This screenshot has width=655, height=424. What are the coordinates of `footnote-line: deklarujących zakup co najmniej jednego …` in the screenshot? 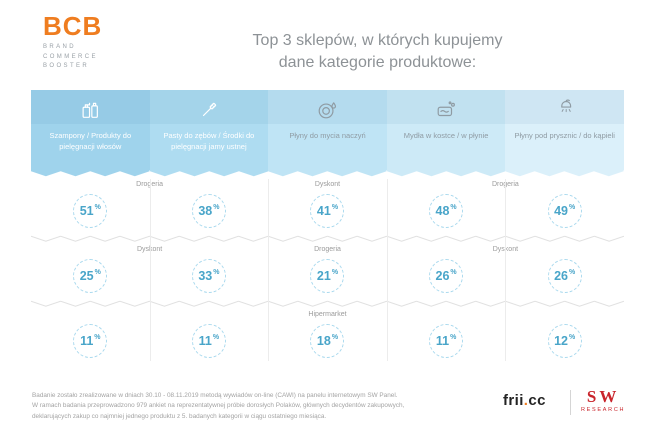 It's located at (179, 416).